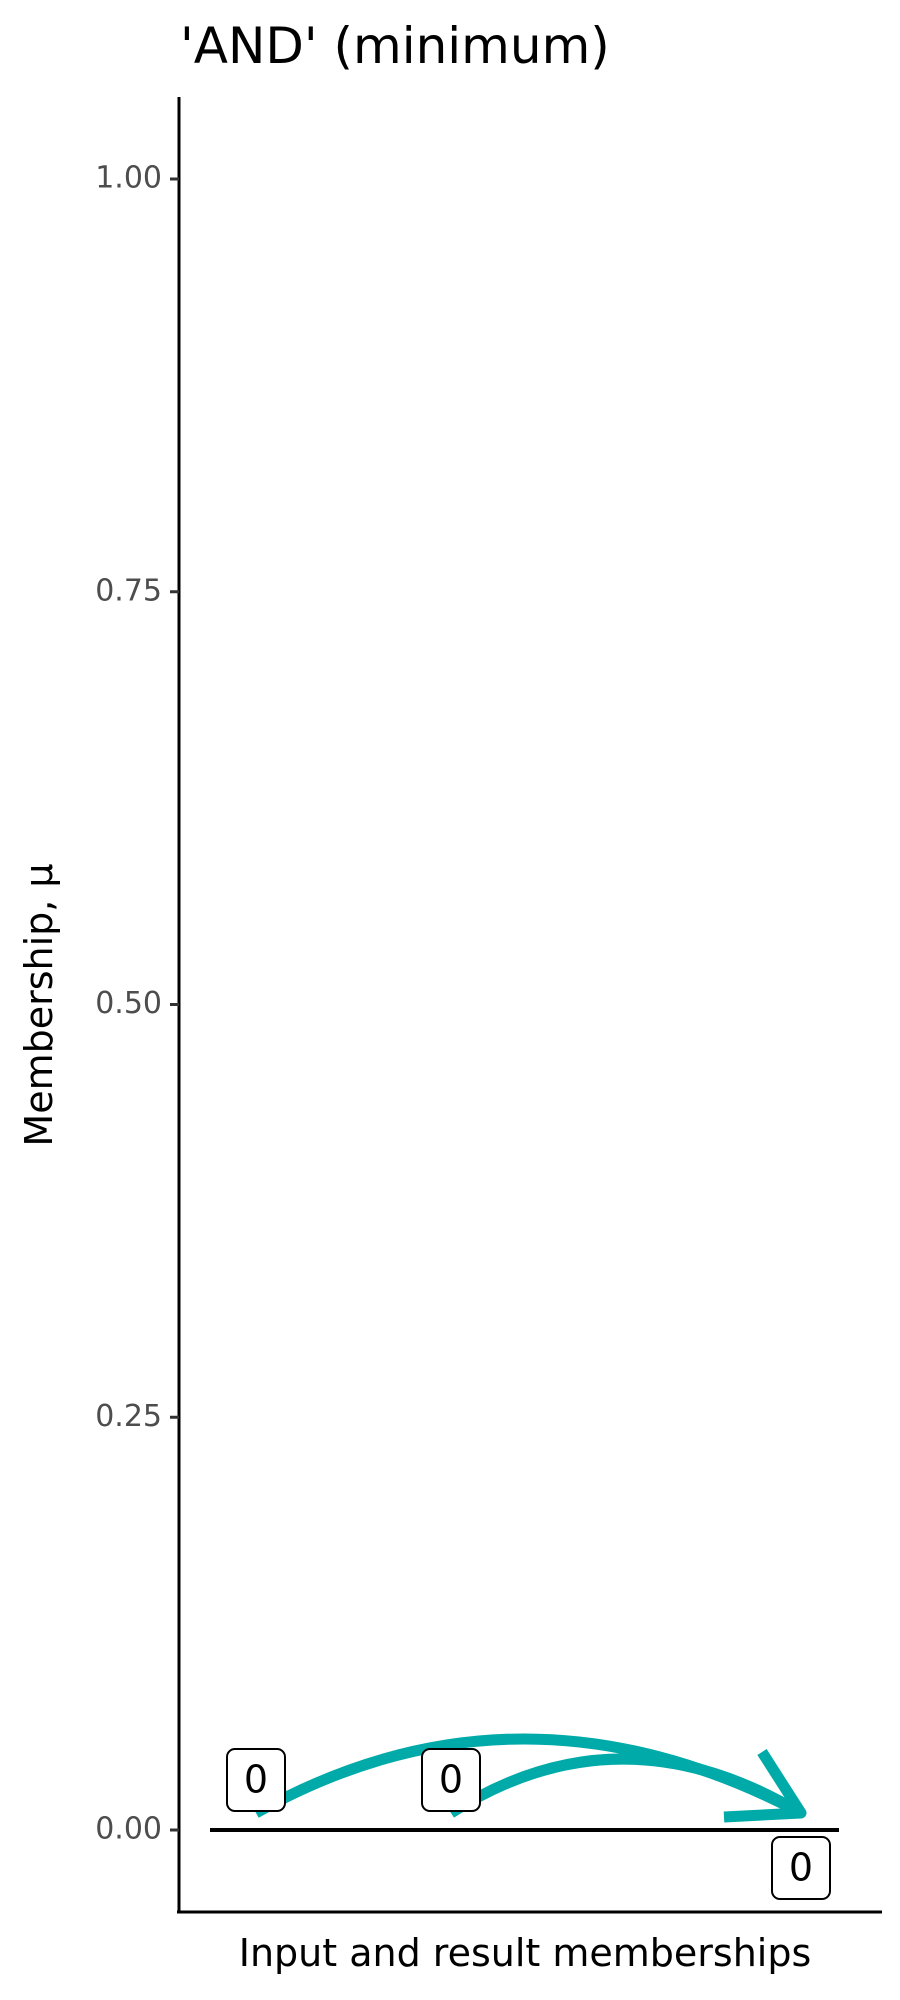  I want to click on arrow-input-2-to-result, so click(626, 1785).